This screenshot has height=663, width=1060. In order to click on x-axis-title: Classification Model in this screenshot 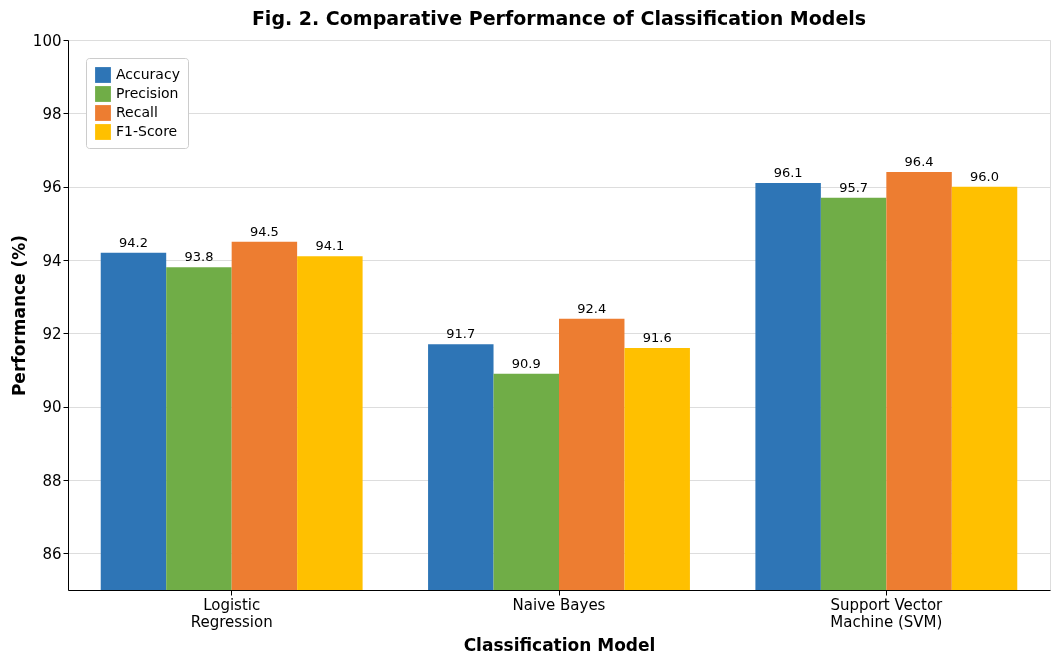, I will do `click(559, 644)`.